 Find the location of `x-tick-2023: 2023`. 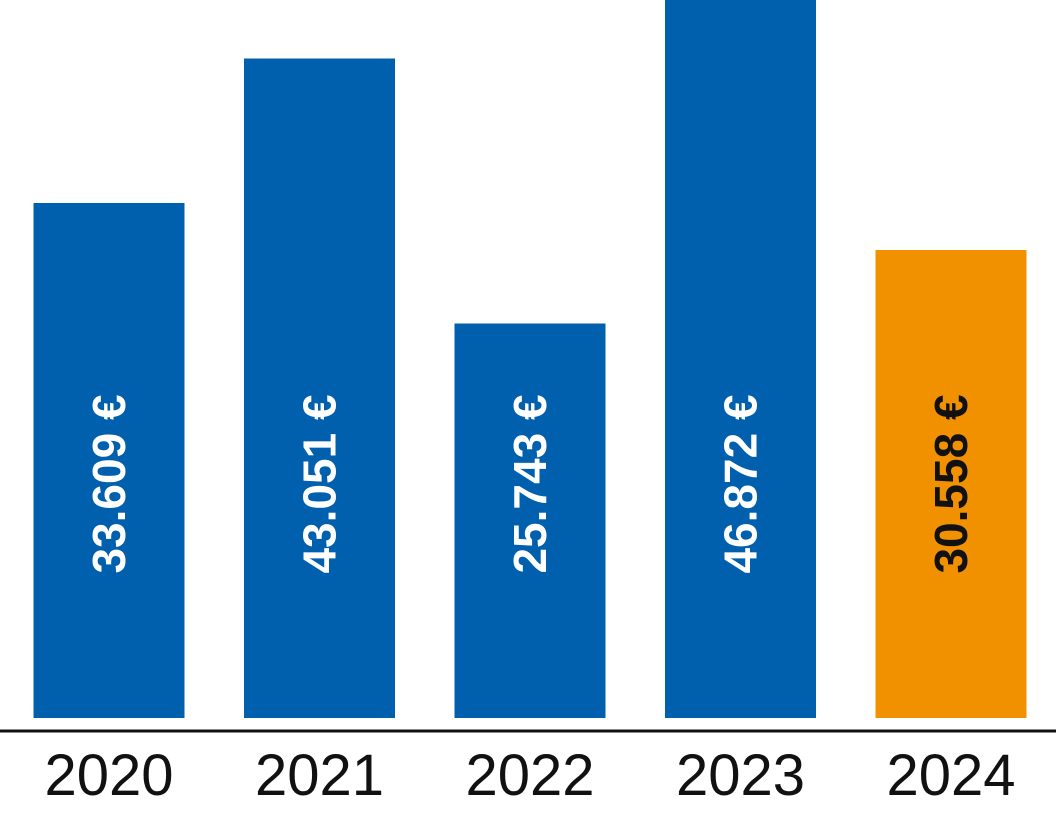

x-tick-2023: 2023 is located at coordinates (740, 775).